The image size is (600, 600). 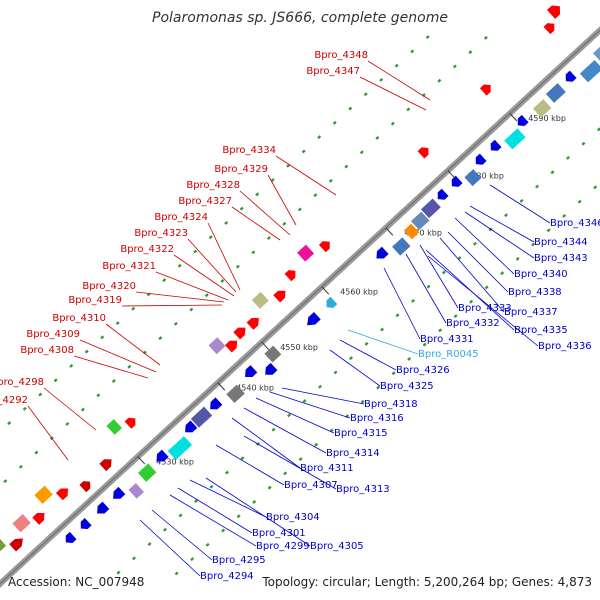 I want to click on reverse-gene-label: Bpro_4294, so click(x=227, y=576).